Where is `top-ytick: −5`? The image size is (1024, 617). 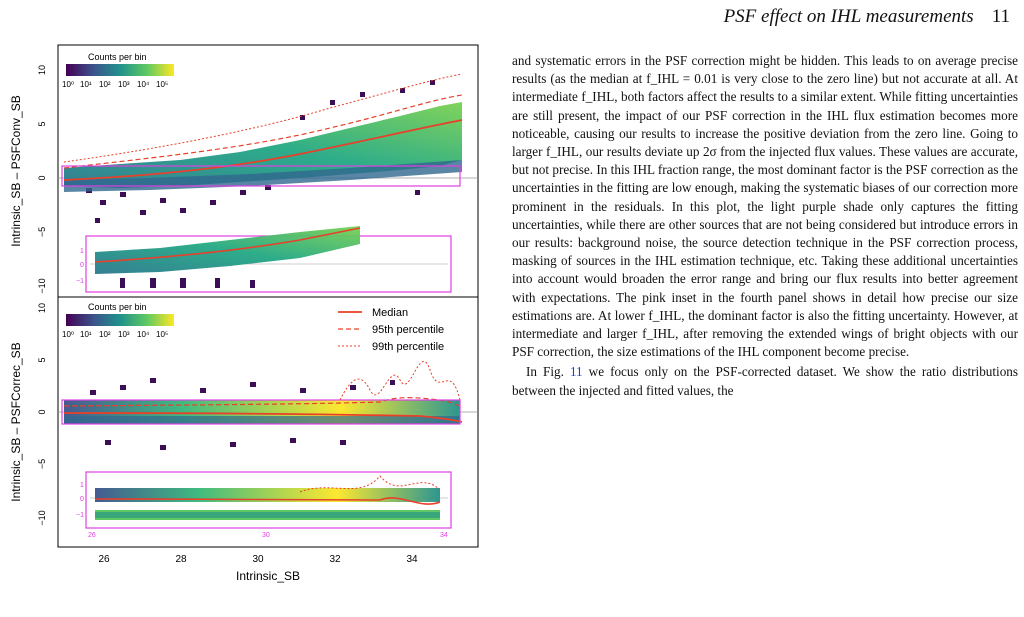 top-ytick: −5 is located at coordinates (42, 232).